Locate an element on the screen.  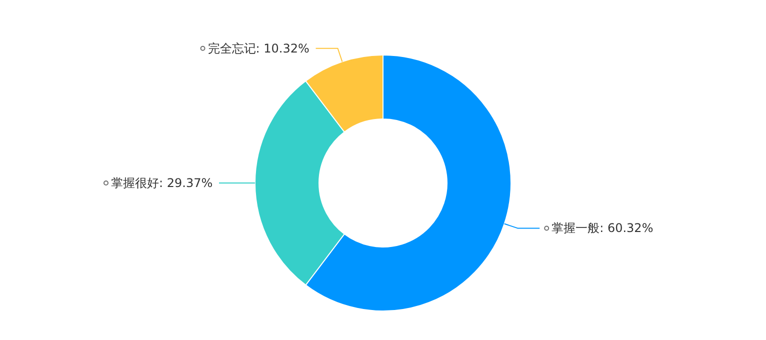
slice-label: 掌握很好: 29.37% is located at coordinates (162, 183).